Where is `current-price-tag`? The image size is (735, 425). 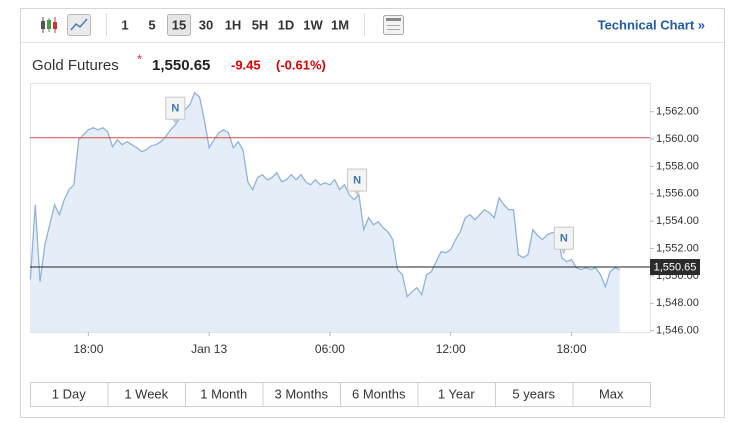 current-price-tag is located at coordinates (675, 267).